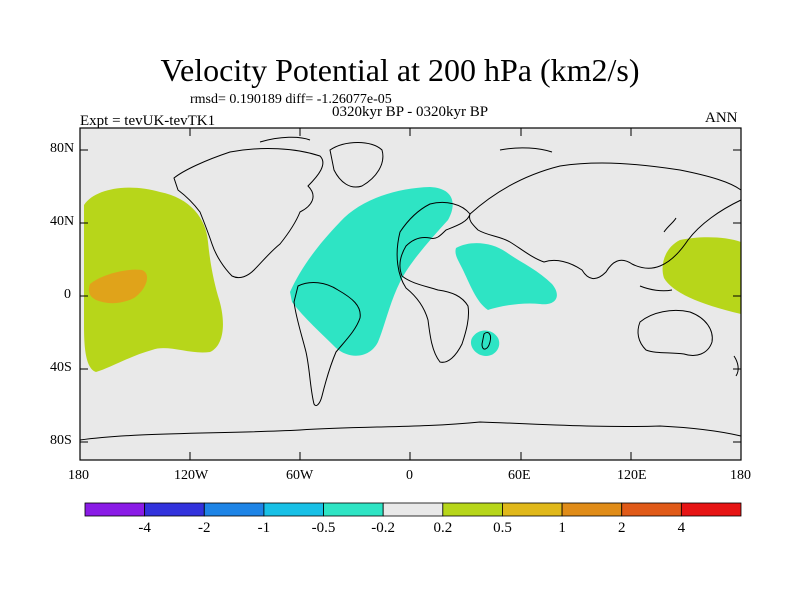  I want to click on y-tick-80s: 80S, so click(61, 440).